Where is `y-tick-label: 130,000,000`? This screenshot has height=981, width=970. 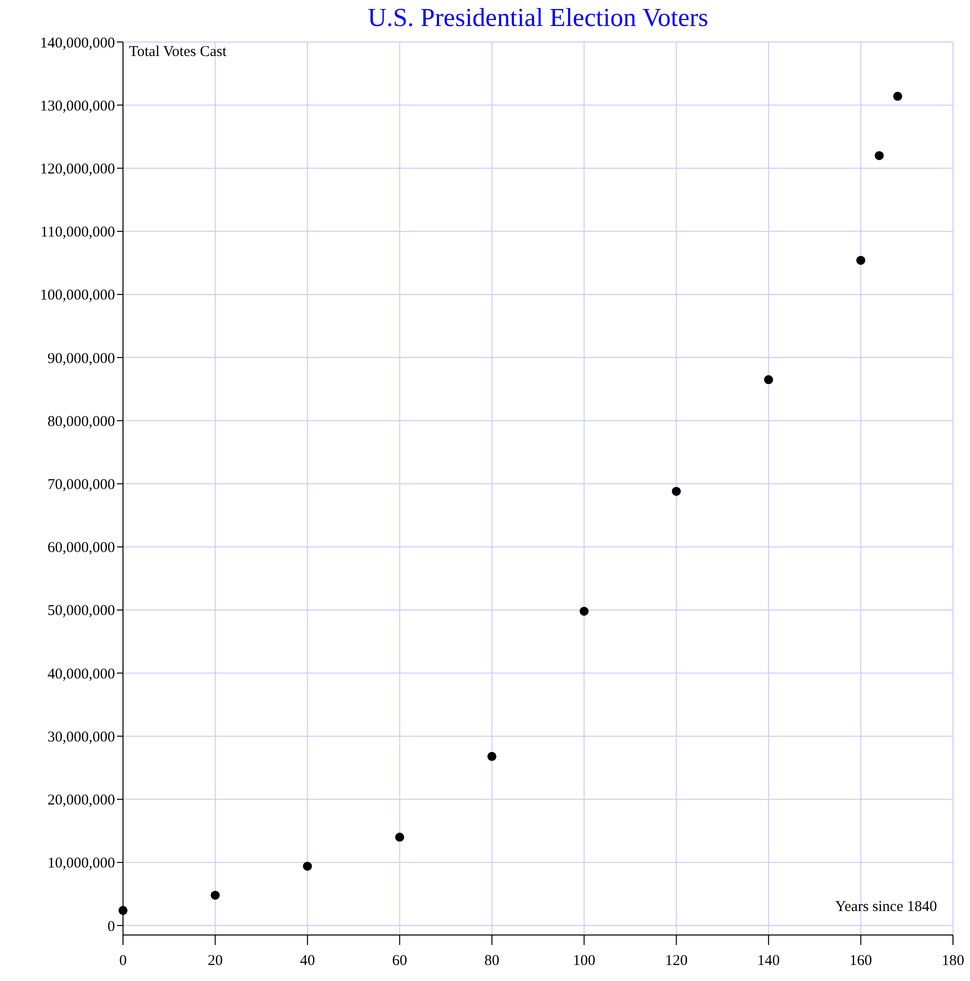
y-tick-label: 130,000,000 is located at coordinates (77, 106).